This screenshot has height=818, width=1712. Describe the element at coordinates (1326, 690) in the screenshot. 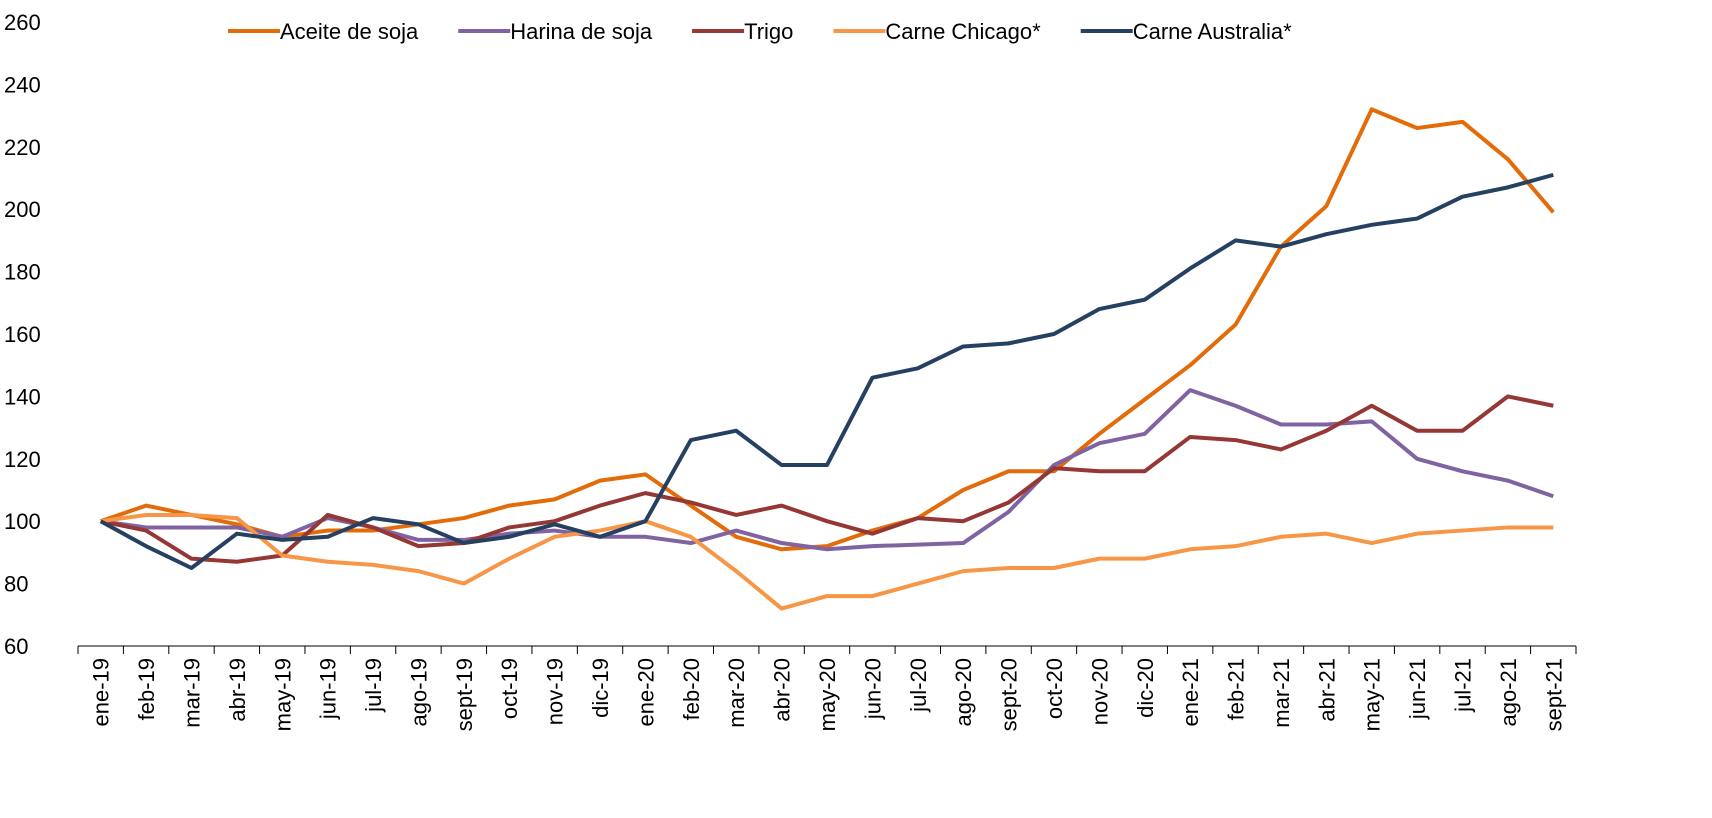

I see `x-tick-label: abr-21` at that location.